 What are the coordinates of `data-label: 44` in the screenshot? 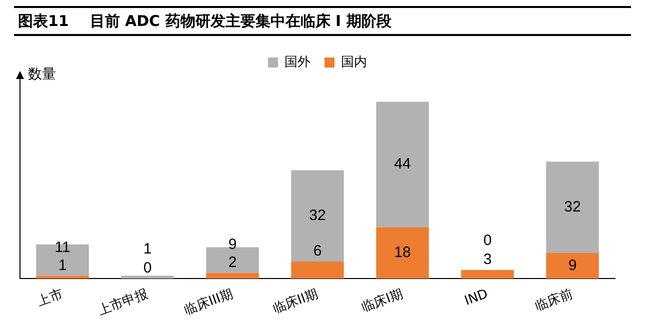 It's located at (402, 164).